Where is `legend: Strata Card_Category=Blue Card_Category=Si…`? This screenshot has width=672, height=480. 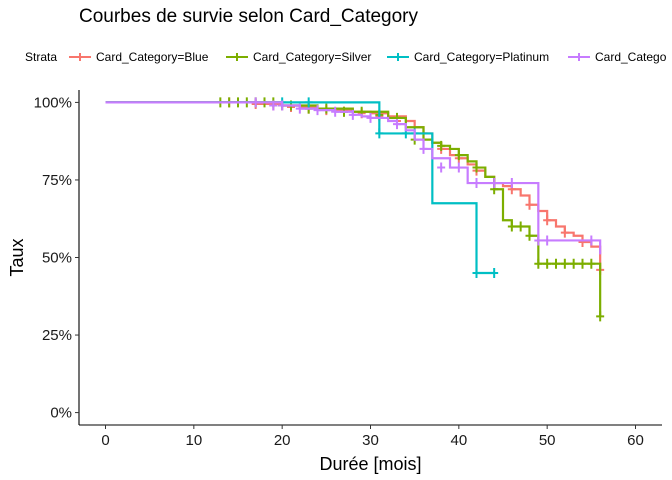
legend: Strata Card_Category=Blue Card_Category=Si… is located at coordinates (346, 57).